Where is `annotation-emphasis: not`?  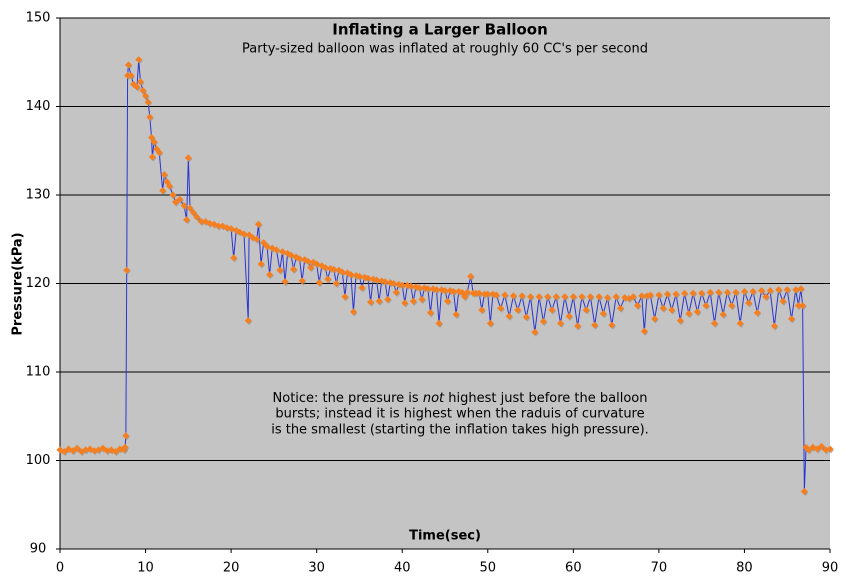 annotation-emphasis: not is located at coordinates (434, 398).